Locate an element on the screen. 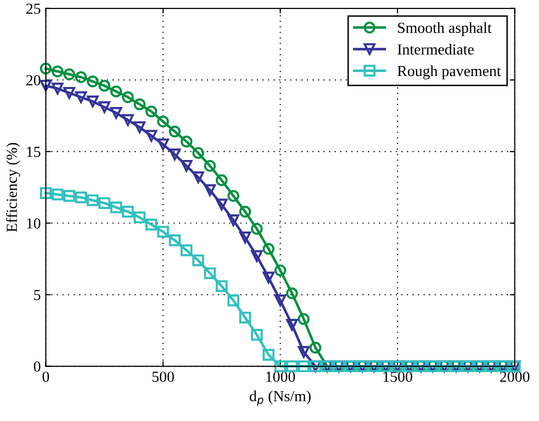 The height and width of the screenshot is (421, 539). x-tick-label: 1500 is located at coordinates (398, 377).